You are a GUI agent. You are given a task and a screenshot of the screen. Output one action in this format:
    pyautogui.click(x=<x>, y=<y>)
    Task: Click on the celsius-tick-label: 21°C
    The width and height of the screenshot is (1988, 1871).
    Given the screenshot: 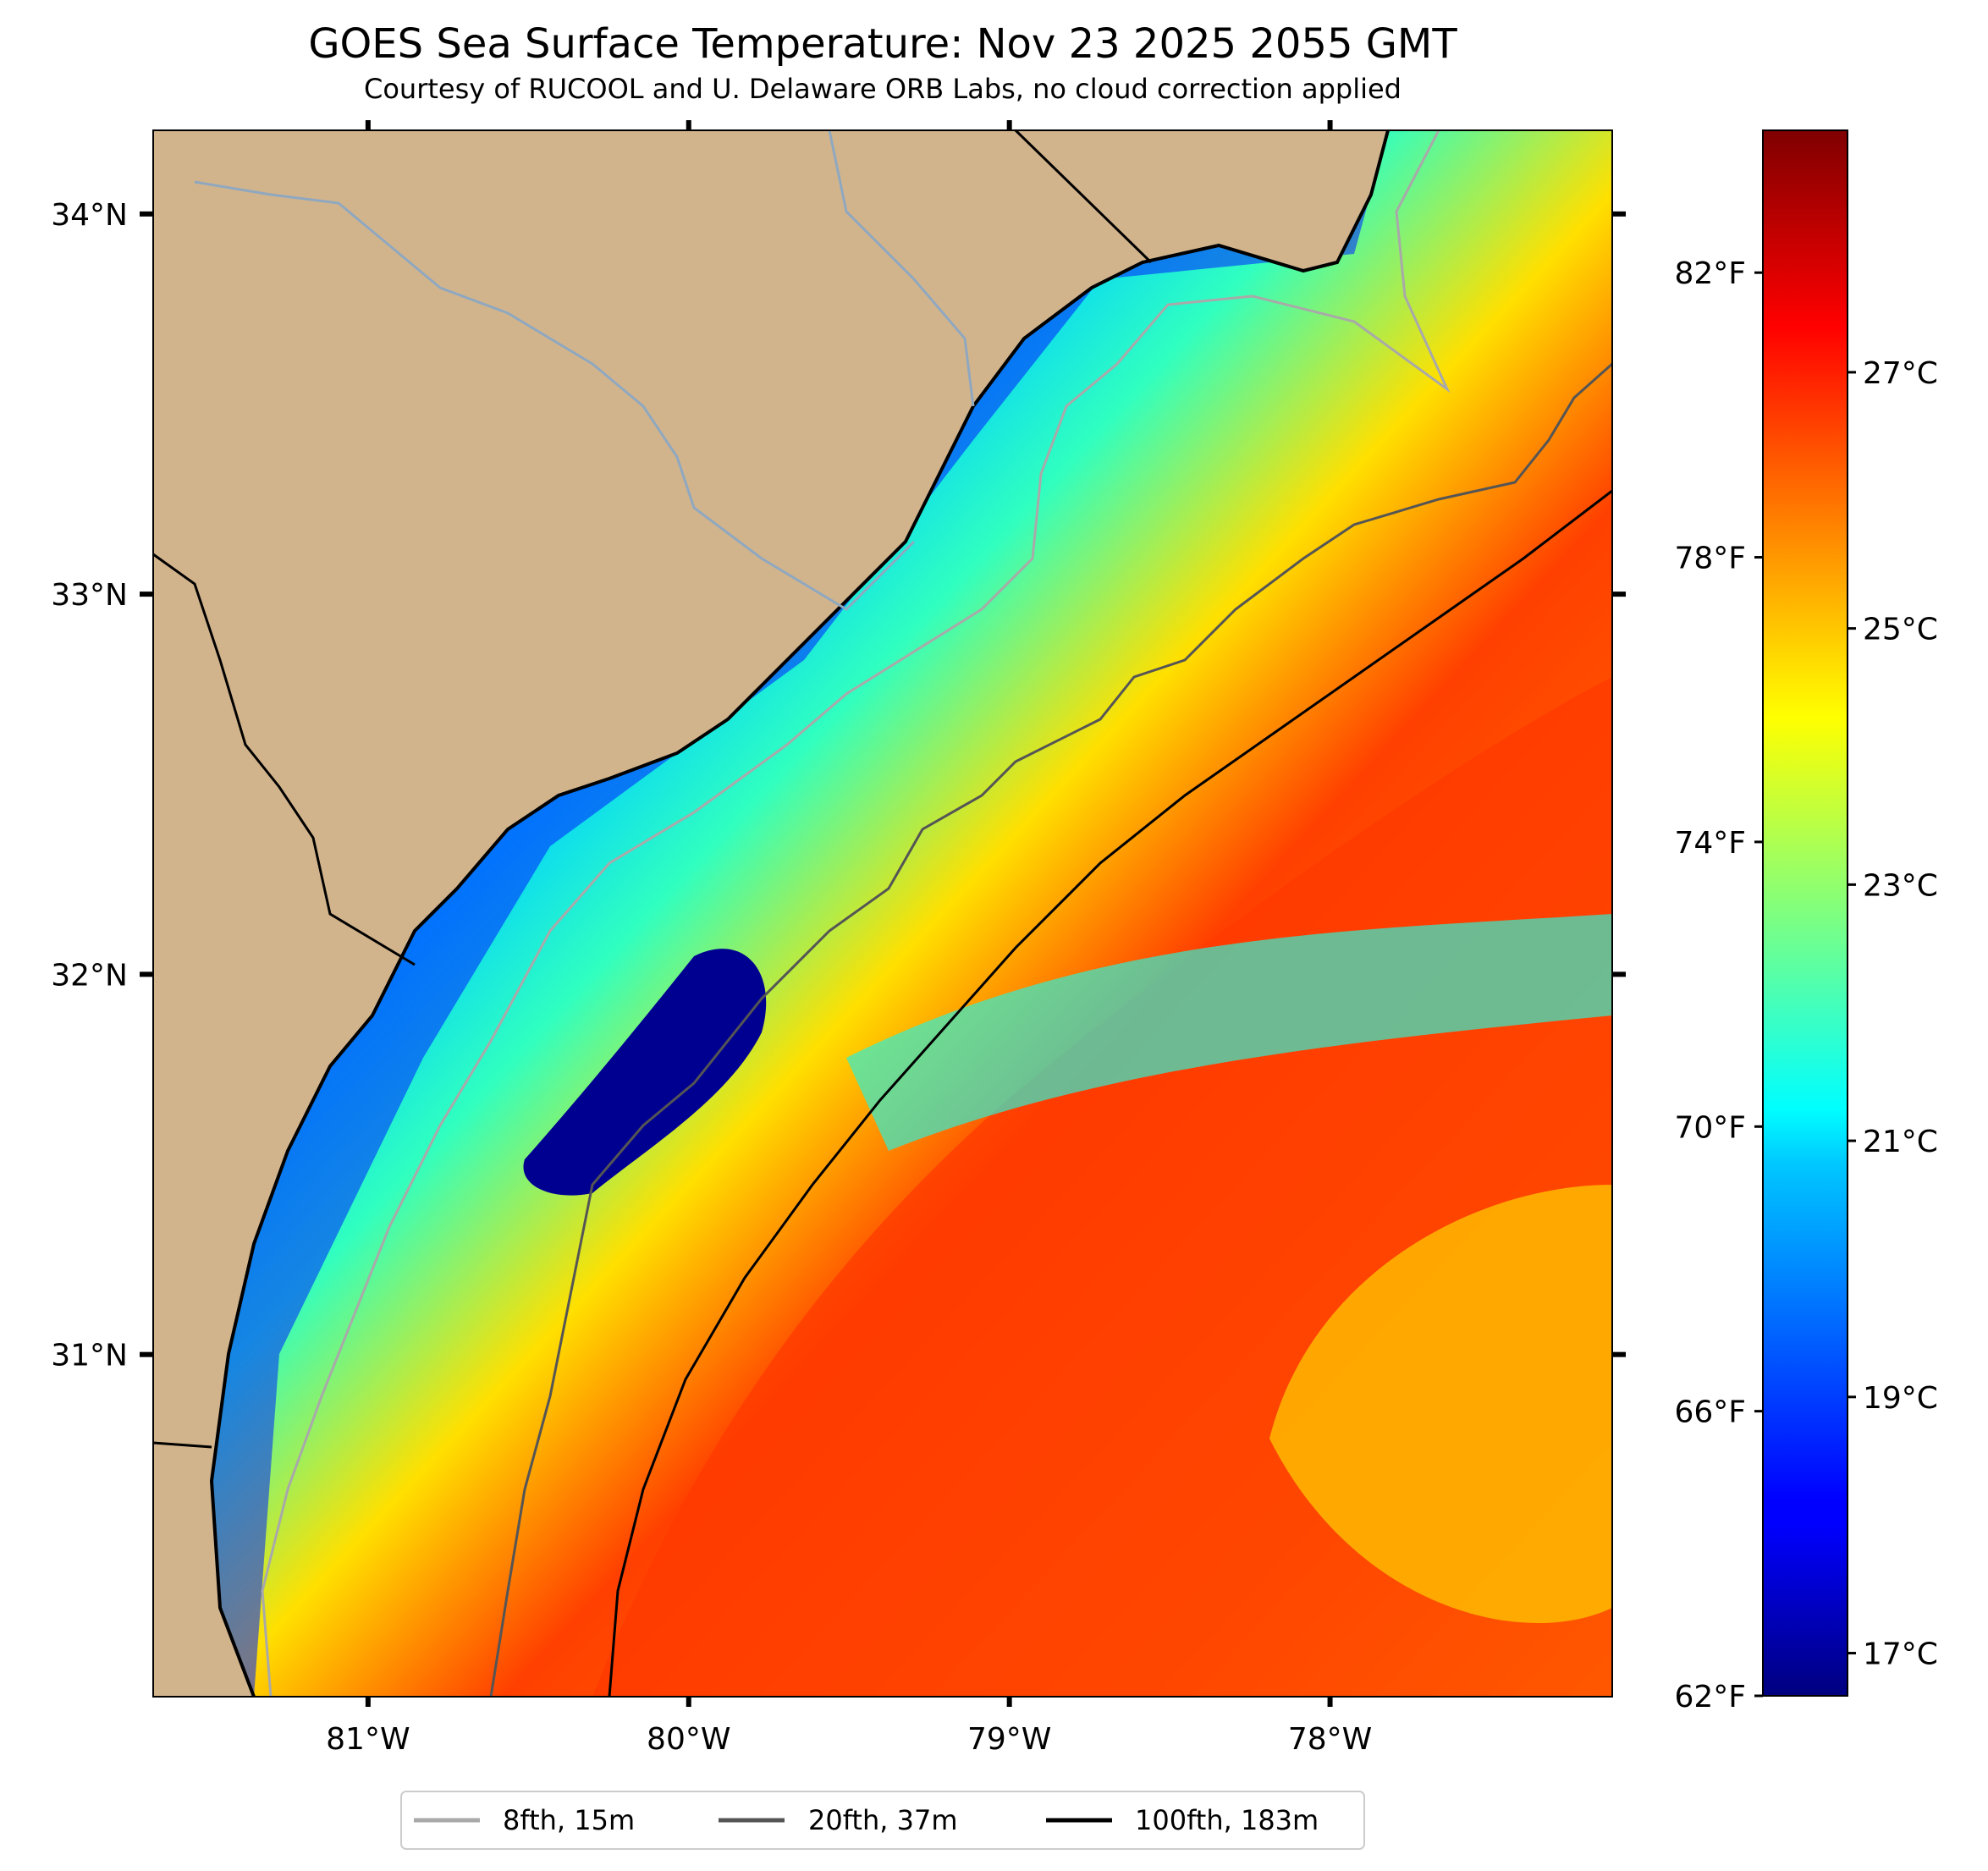 What is the action you would take?
    pyautogui.click(x=1900, y=1142)
    